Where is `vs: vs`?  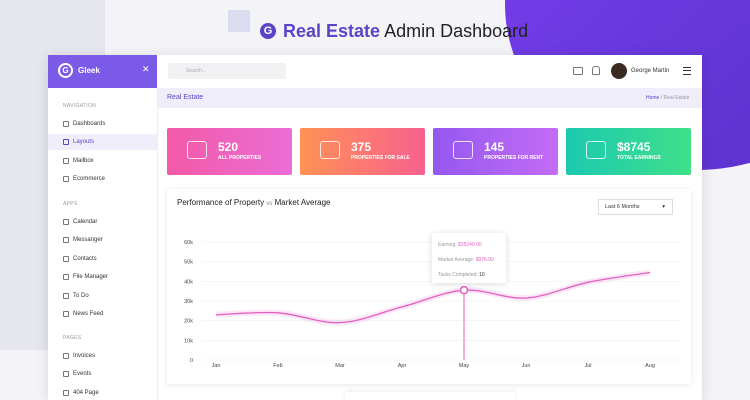 vs: vs is located at coordinates (269, 204).